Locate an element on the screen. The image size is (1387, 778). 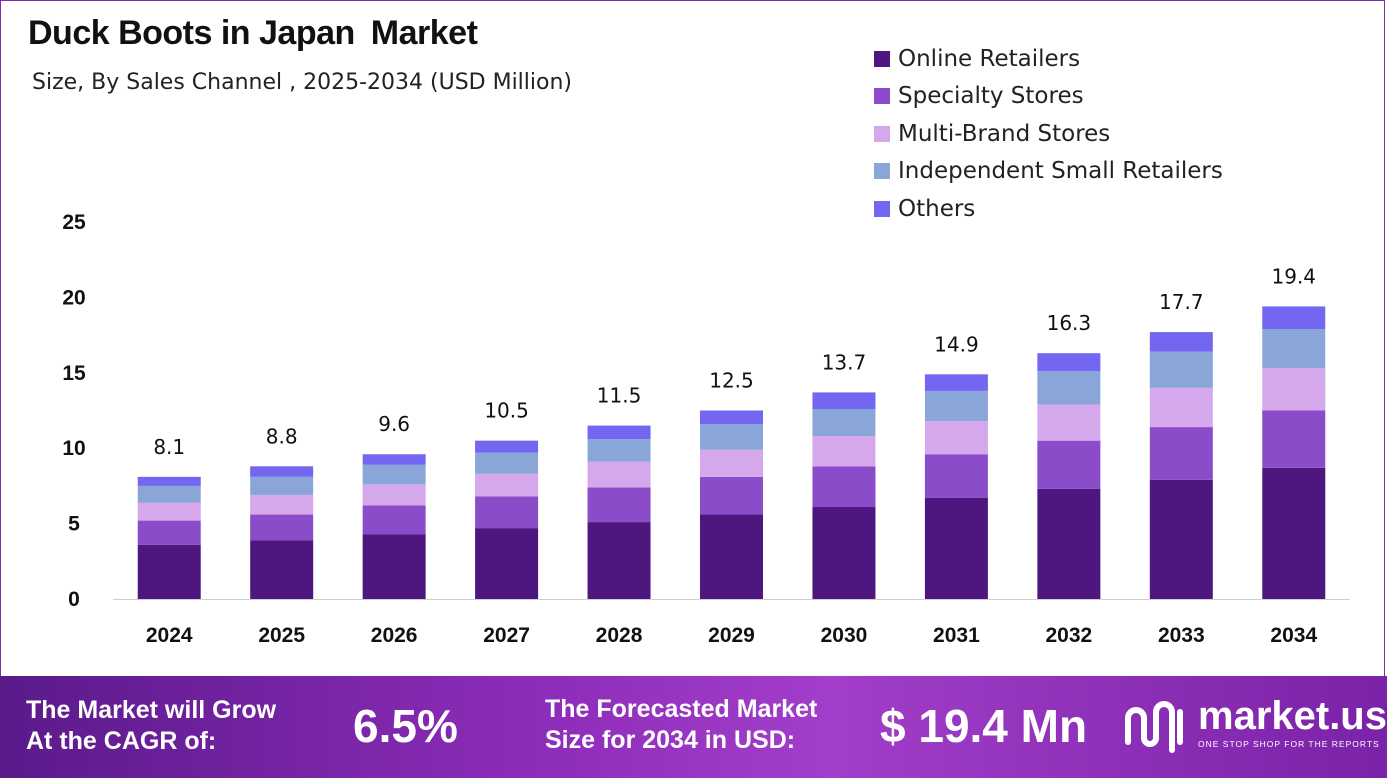
x-tick-label: 2033 is located at coordinates (1181, 635).